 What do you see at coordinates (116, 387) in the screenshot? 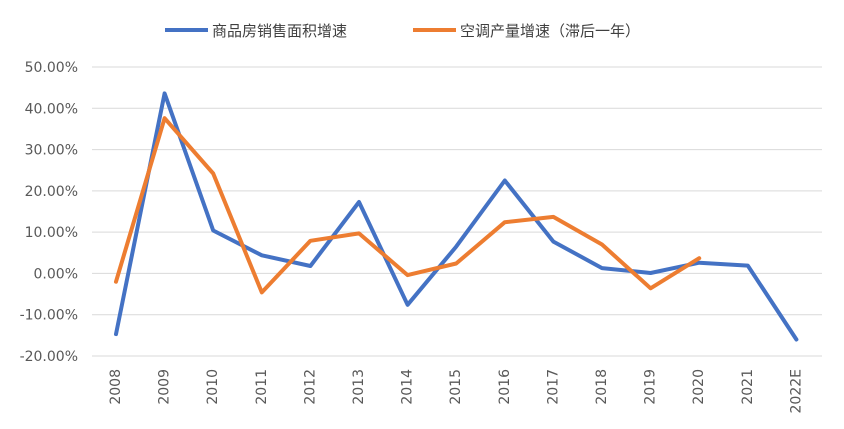
I see `x-tick-label: 2008` at bounding box center [116, 387].